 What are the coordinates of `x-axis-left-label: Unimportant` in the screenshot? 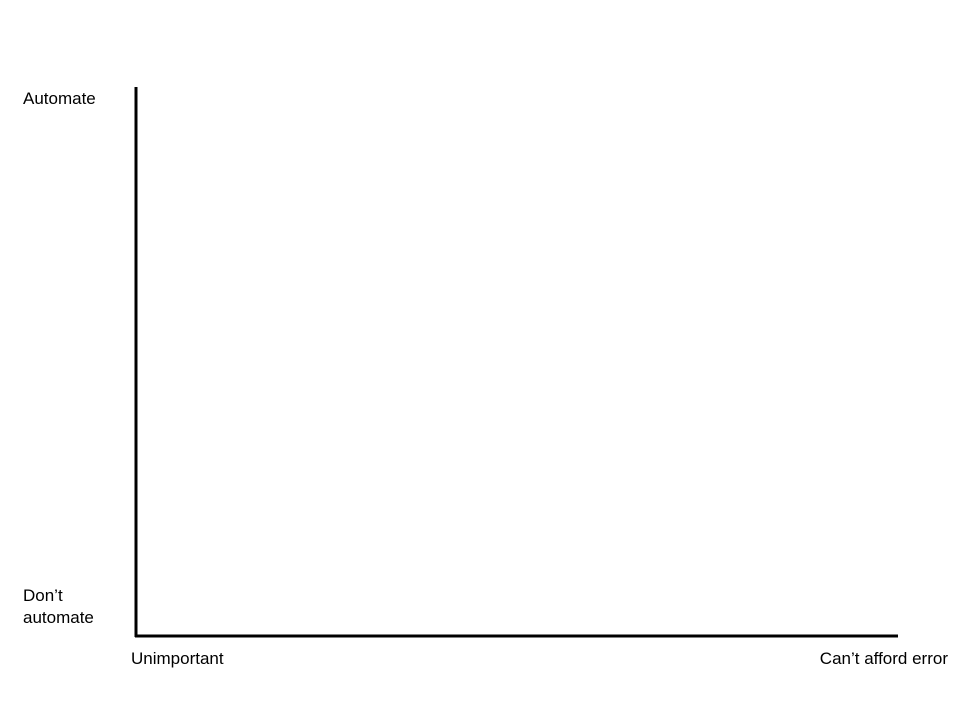 It's located at (177, 658).